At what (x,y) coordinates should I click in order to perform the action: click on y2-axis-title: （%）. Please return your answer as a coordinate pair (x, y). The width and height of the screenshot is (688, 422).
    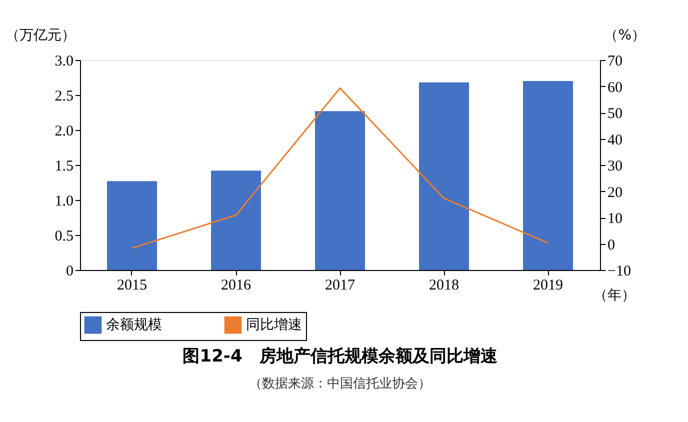
    Looking at the image, I should click on (625, 36).